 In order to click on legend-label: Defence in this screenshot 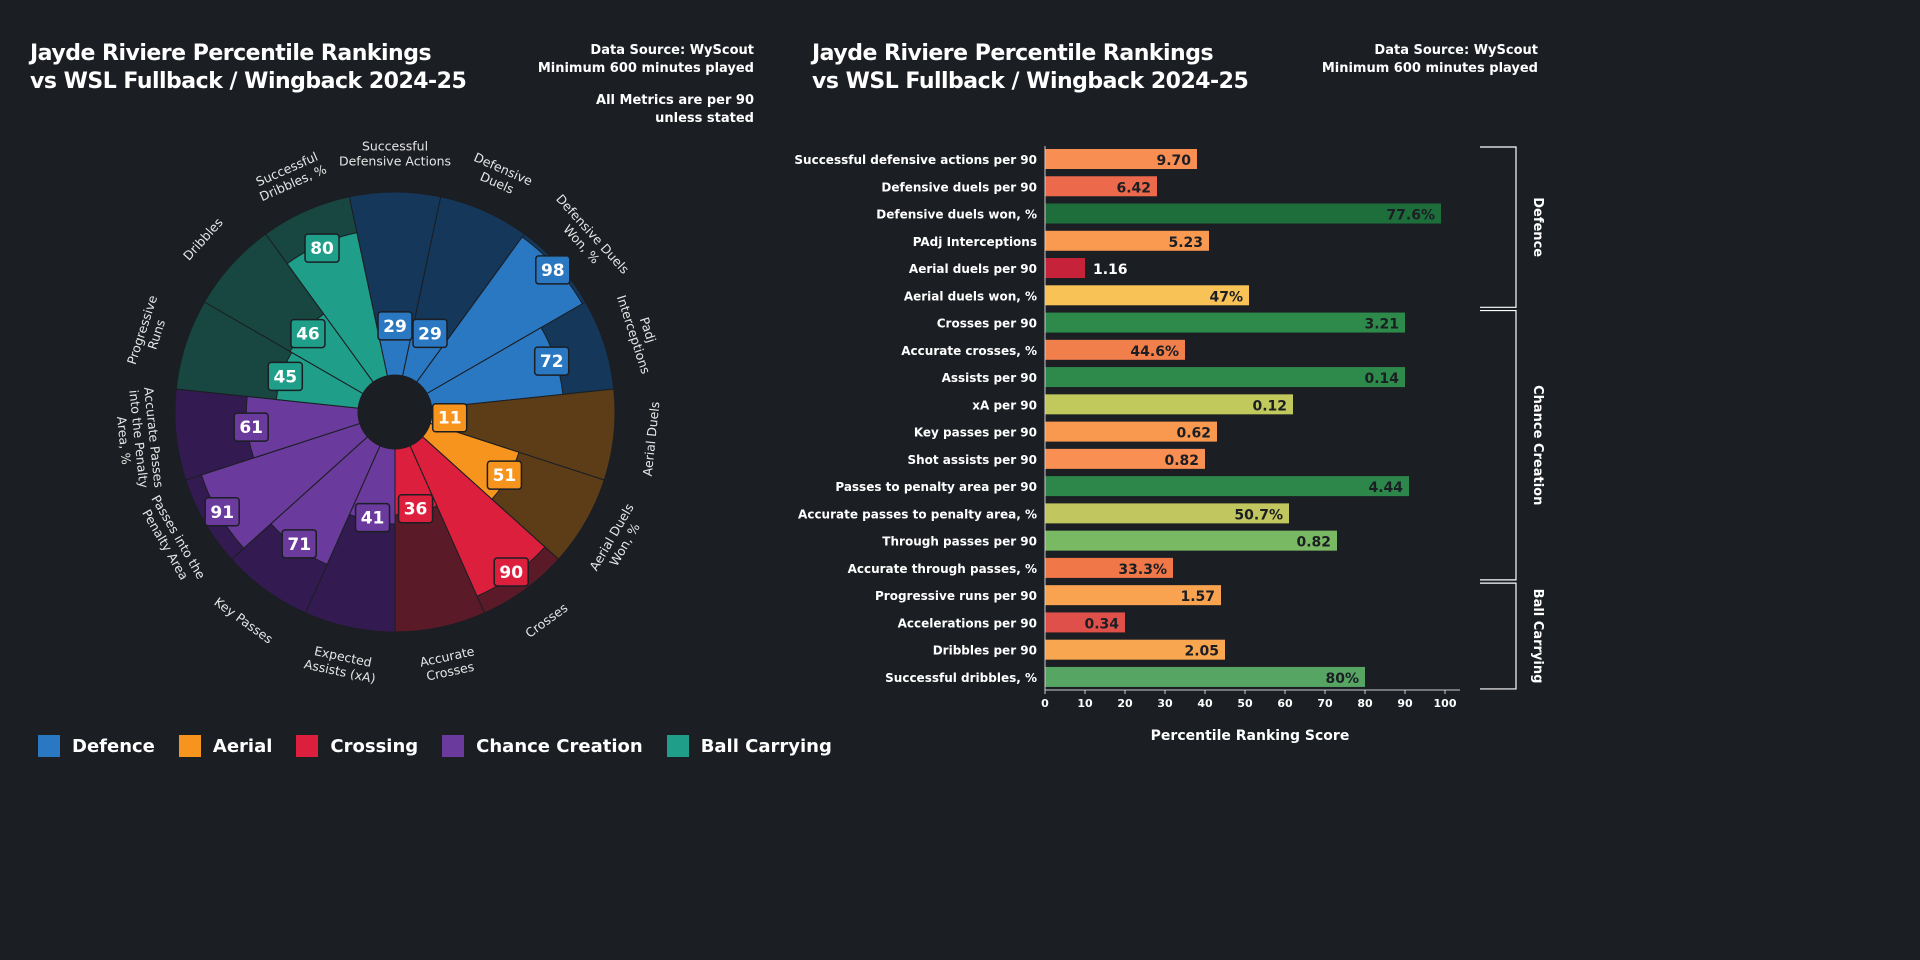, I will do `click(113, 746)`.